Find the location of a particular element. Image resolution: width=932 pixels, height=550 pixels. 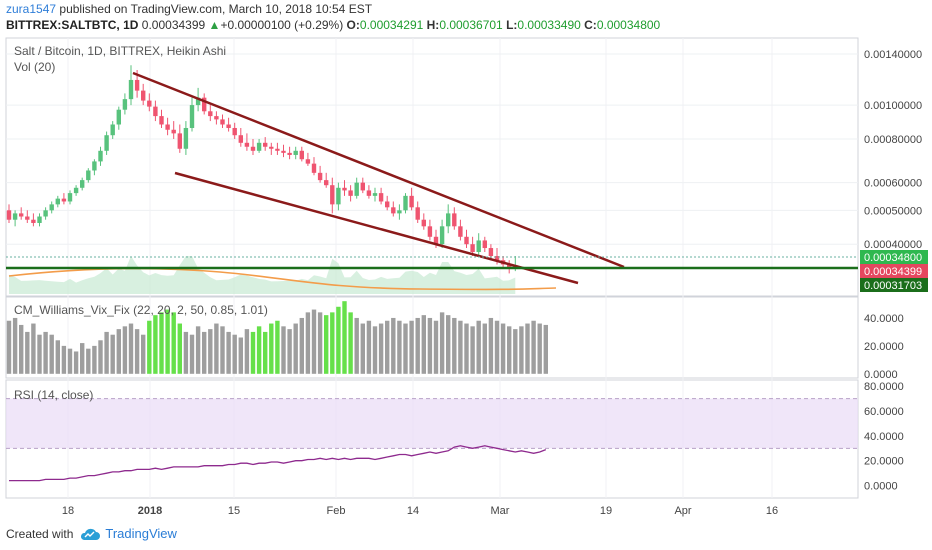

volume-label: Vol (20) is located at coordinates (35, 67).